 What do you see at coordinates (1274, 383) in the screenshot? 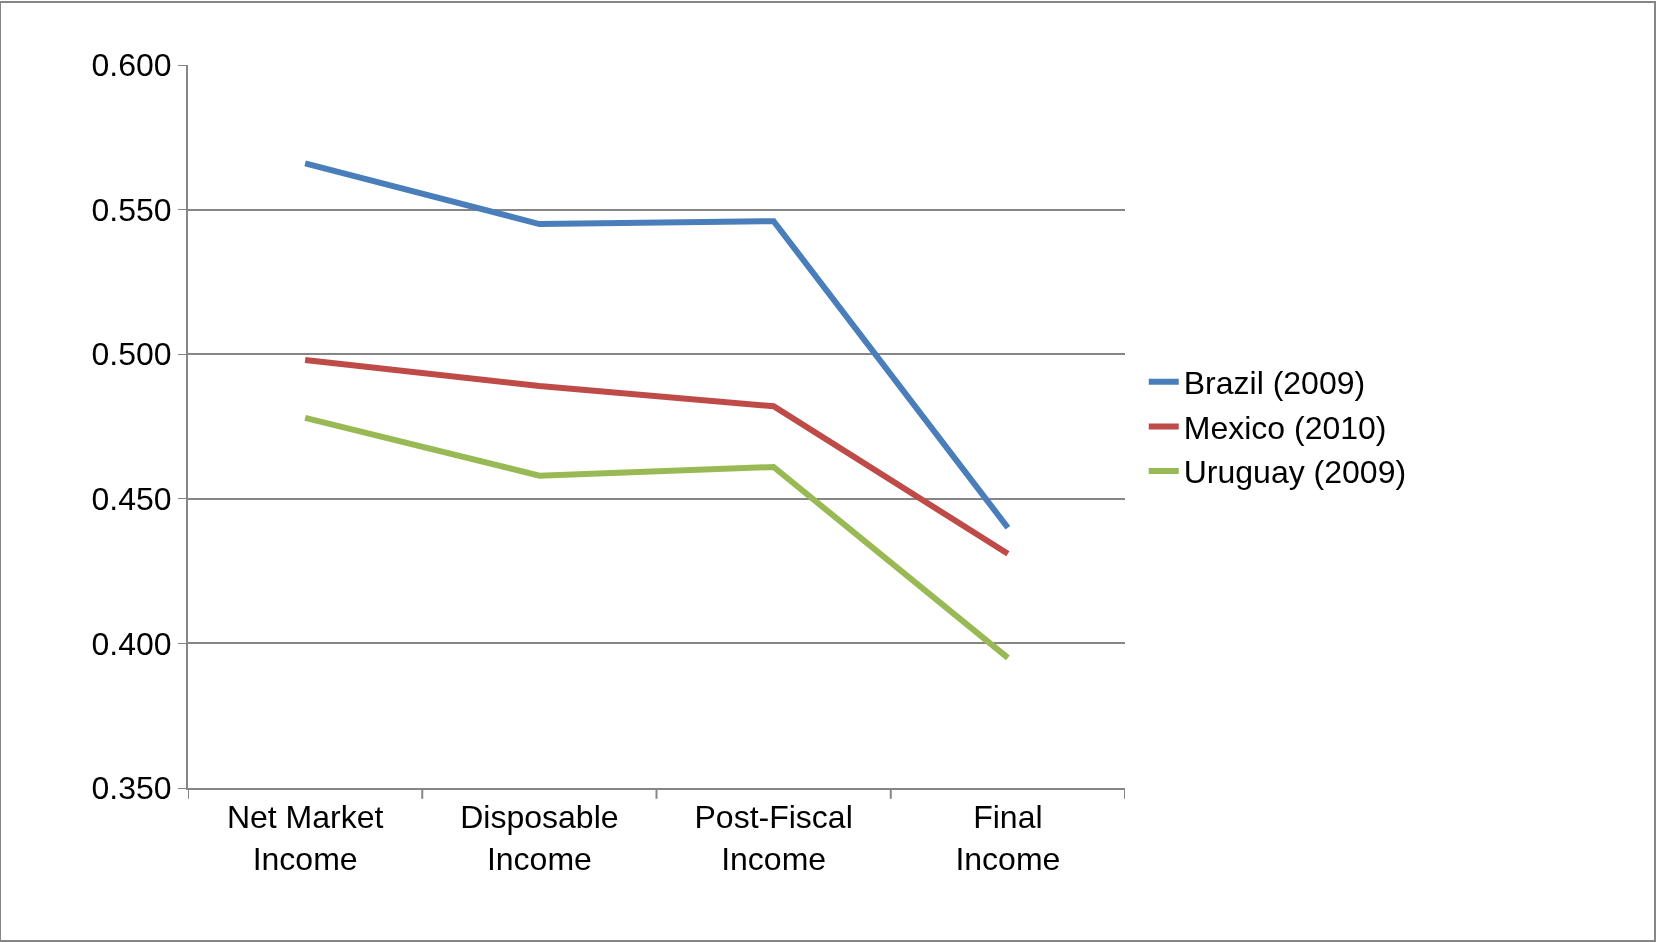
I see `legend-label: Brazil (2009)` at bounding box center [1274, 383].